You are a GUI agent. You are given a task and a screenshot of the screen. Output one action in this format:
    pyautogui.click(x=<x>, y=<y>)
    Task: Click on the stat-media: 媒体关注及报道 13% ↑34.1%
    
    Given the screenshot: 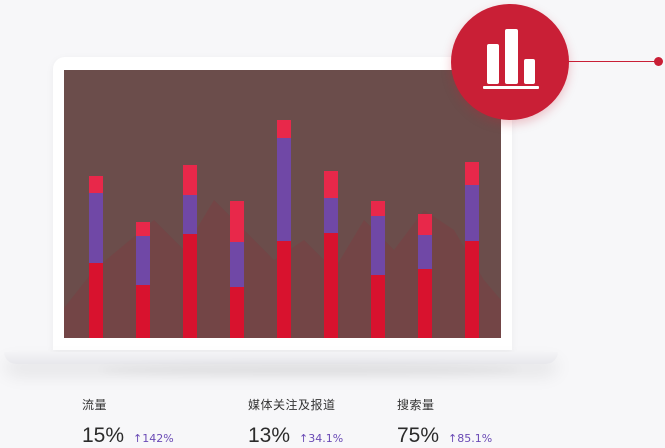 What is the action you would take?
    pyautogui.click(x=295, y=422)
    